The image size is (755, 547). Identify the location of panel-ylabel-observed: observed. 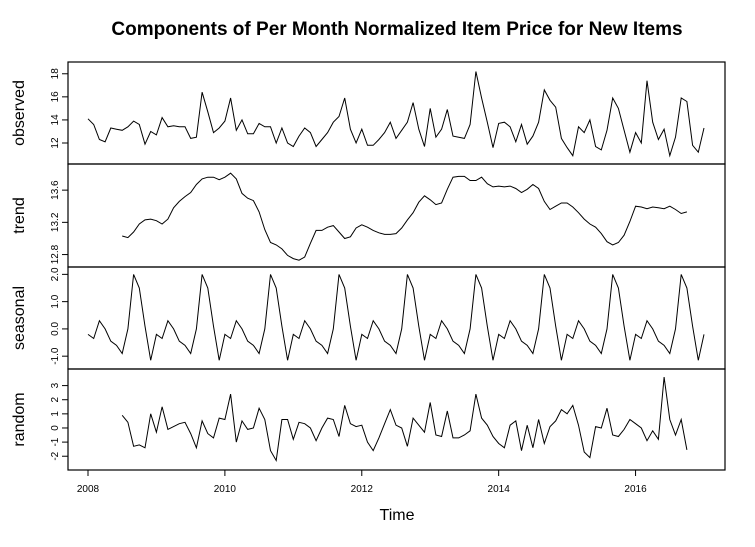
(19, 113).